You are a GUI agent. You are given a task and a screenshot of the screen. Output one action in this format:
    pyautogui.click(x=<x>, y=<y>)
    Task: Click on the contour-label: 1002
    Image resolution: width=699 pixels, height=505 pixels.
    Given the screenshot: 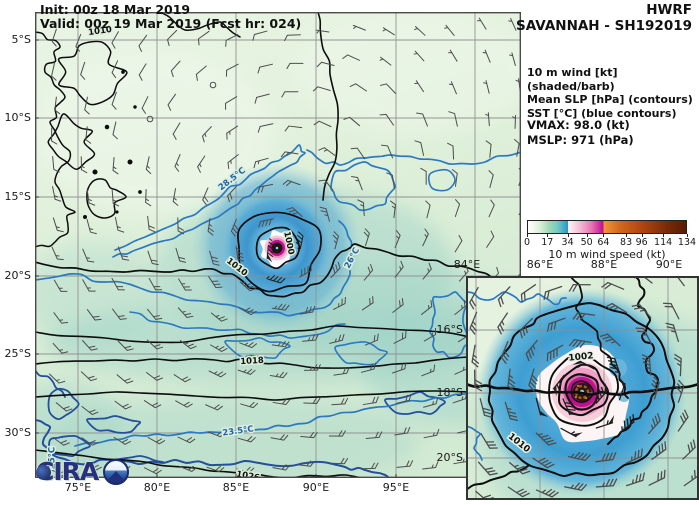 What is the action you would take?
    pyautogui.click(x=581, y=357)
    